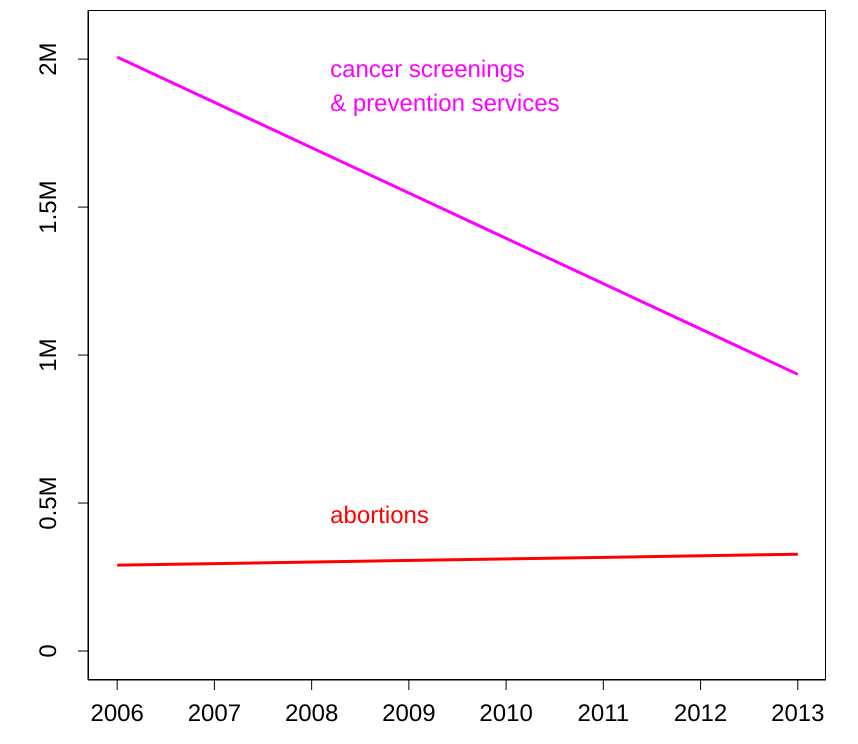 The width and height of the screenshot is (858, 744). I want to click on x-tick-label: 2008, so click(311, 714).